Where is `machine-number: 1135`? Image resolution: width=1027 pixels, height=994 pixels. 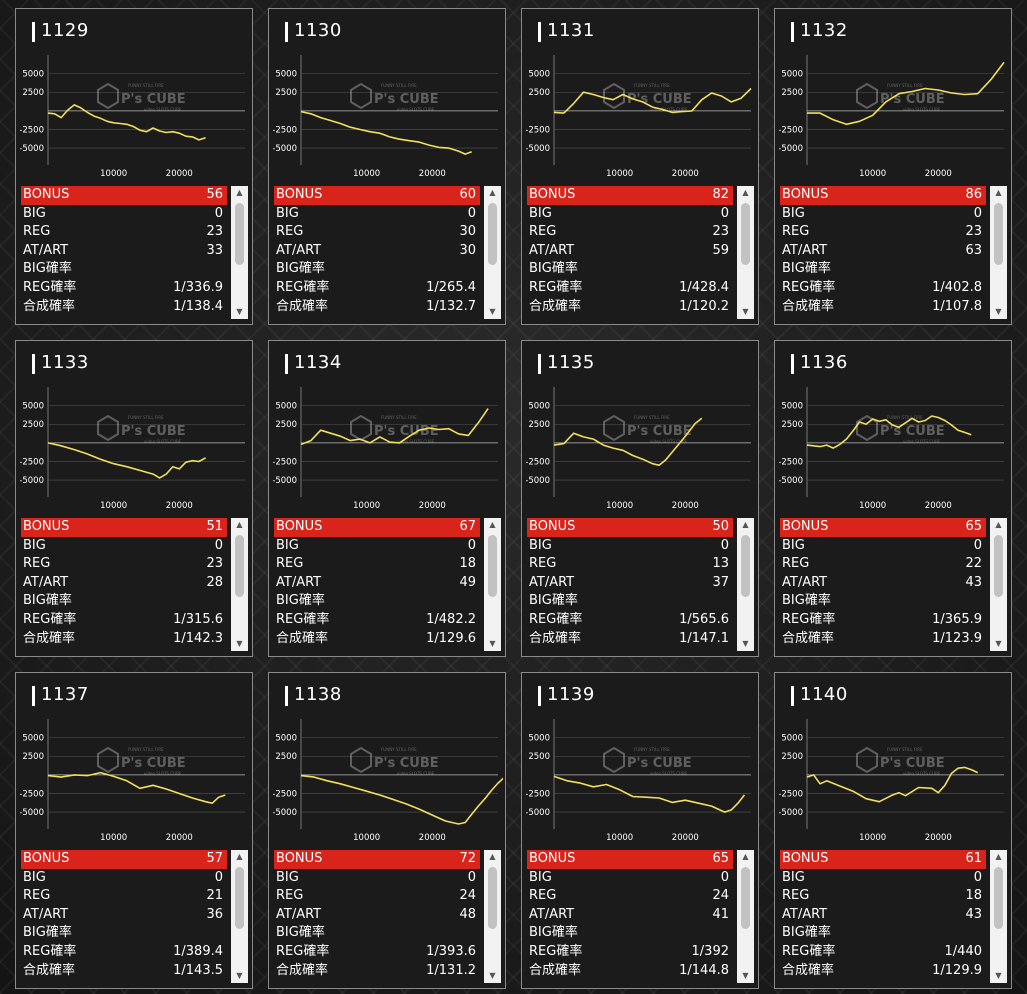 machine-number: 1135 is located at coordinates (571, 362).